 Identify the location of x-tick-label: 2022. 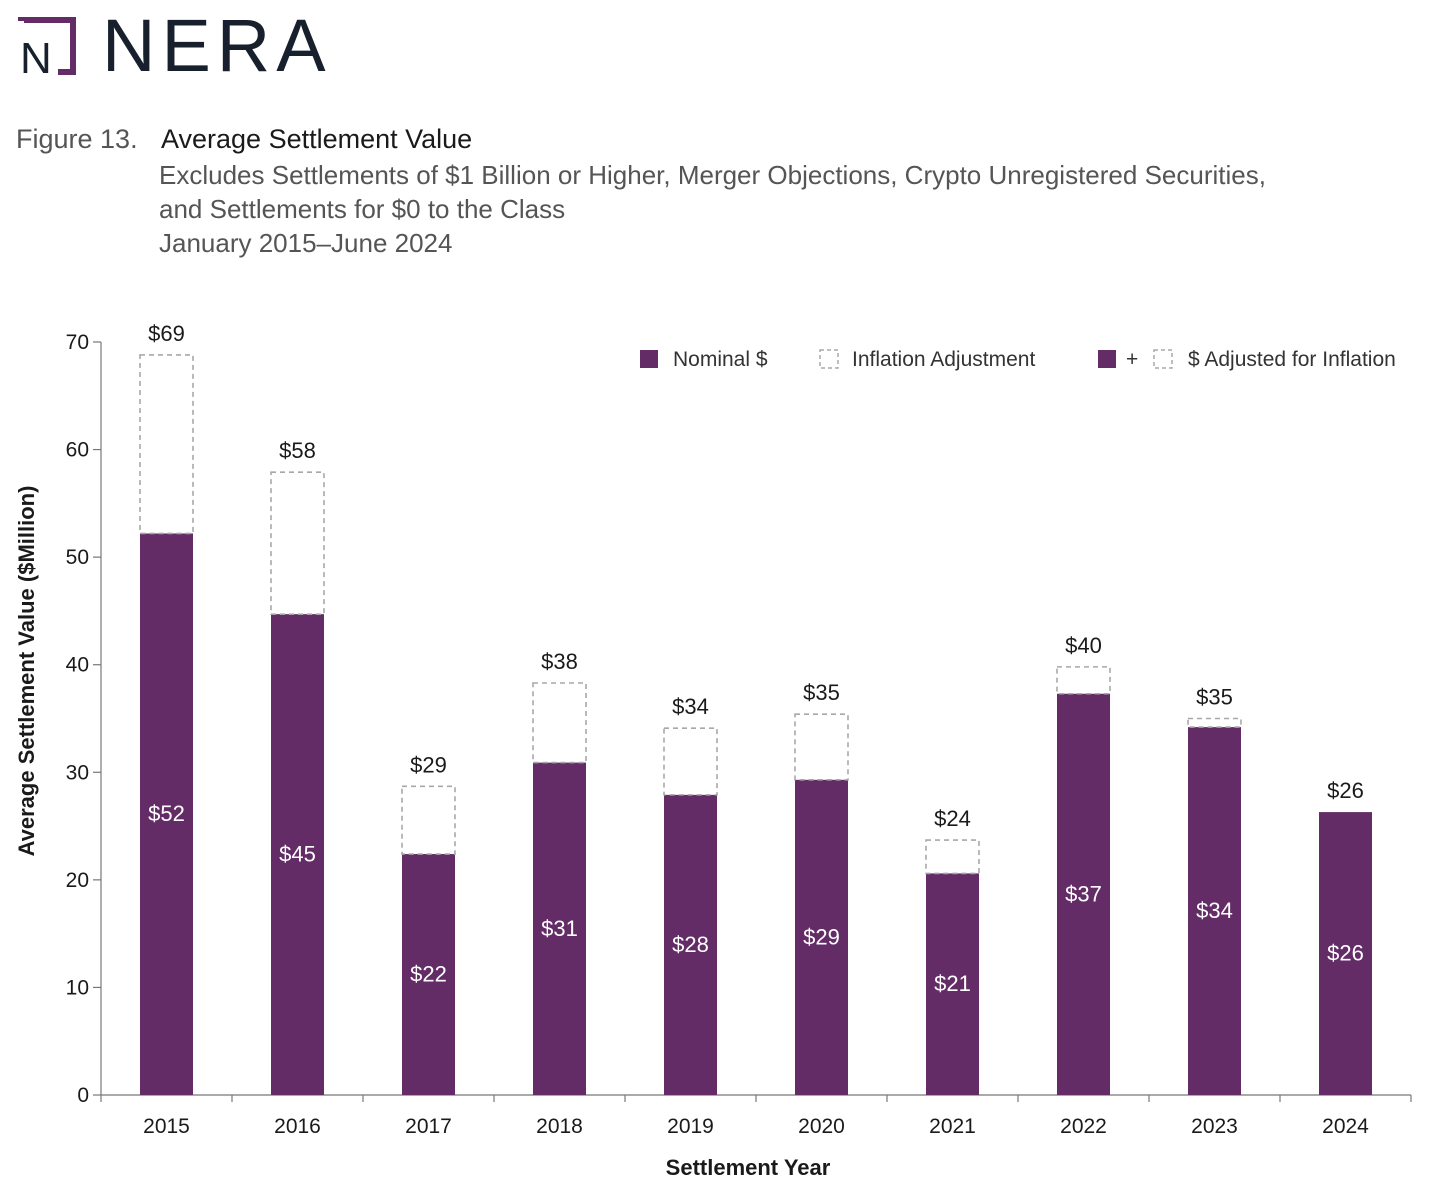
(1083, 1126).